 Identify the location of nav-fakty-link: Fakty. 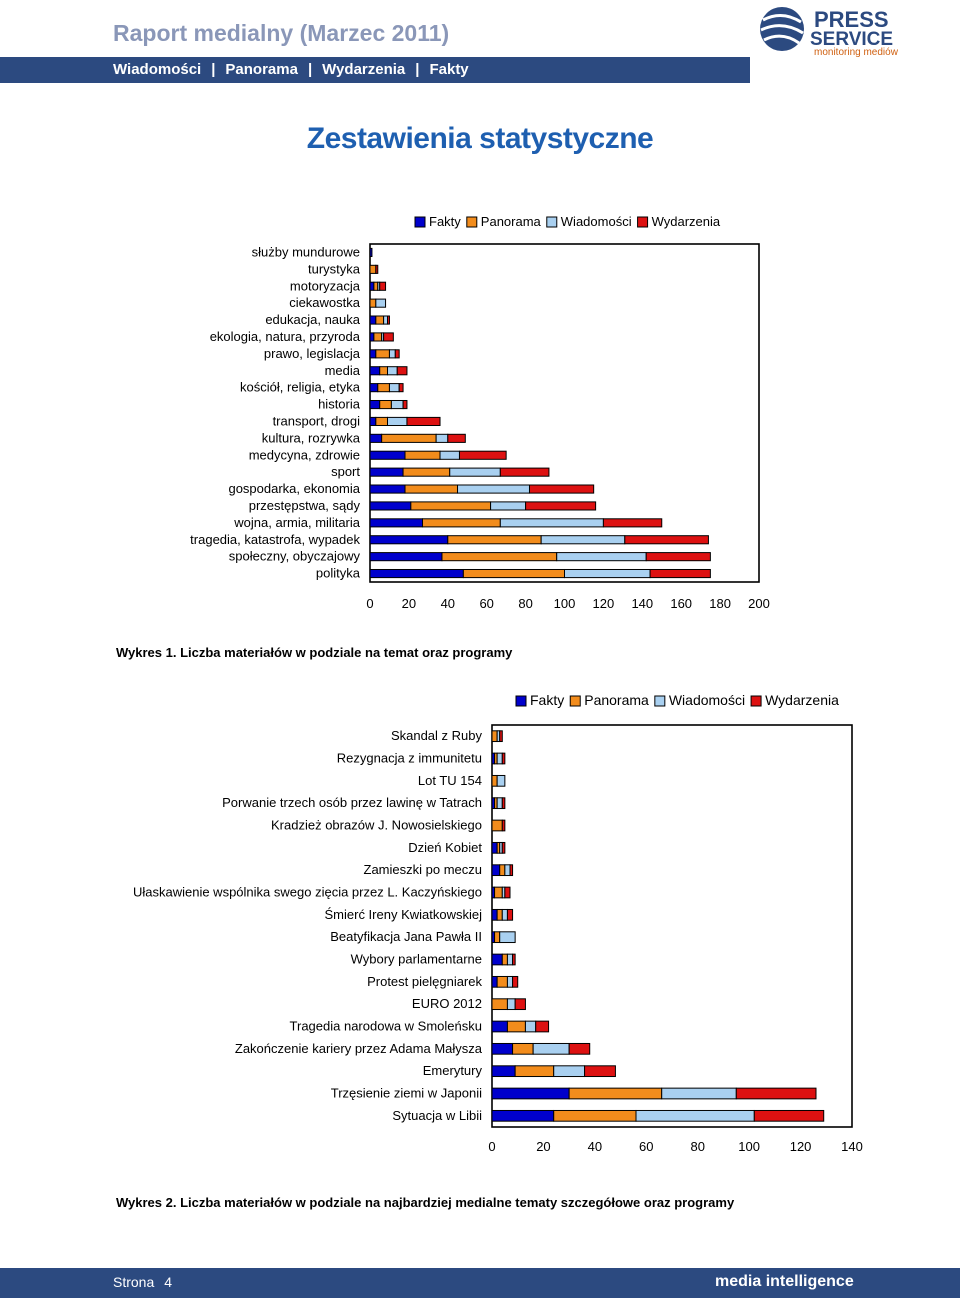
(449, 69).